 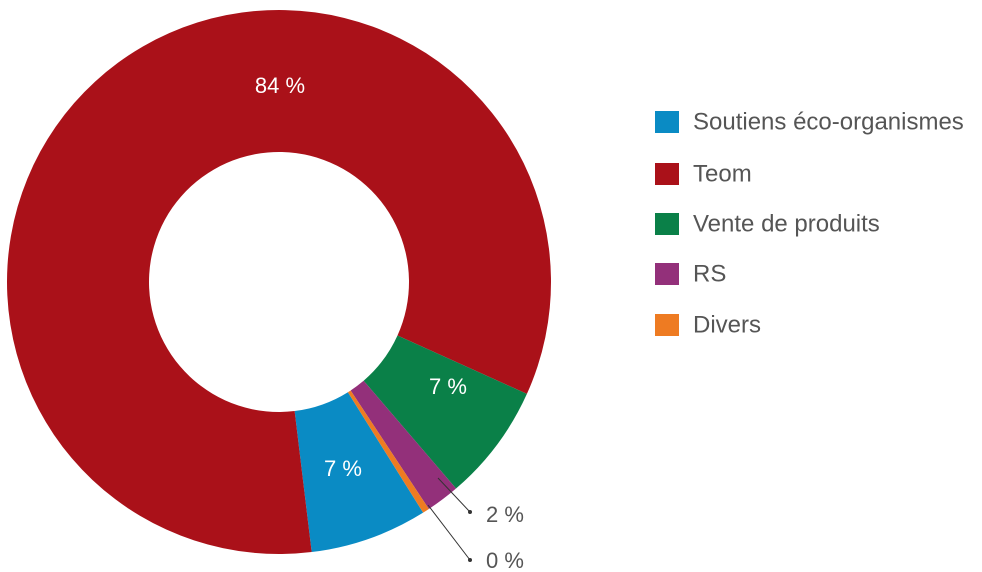 I want to click on legend-label: Teom, so click(x=722, y=173).